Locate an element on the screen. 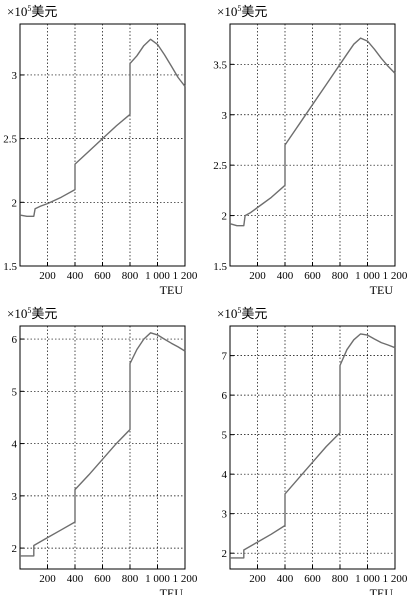  y-tick-label: 7 is located at coordinates (225, 357).